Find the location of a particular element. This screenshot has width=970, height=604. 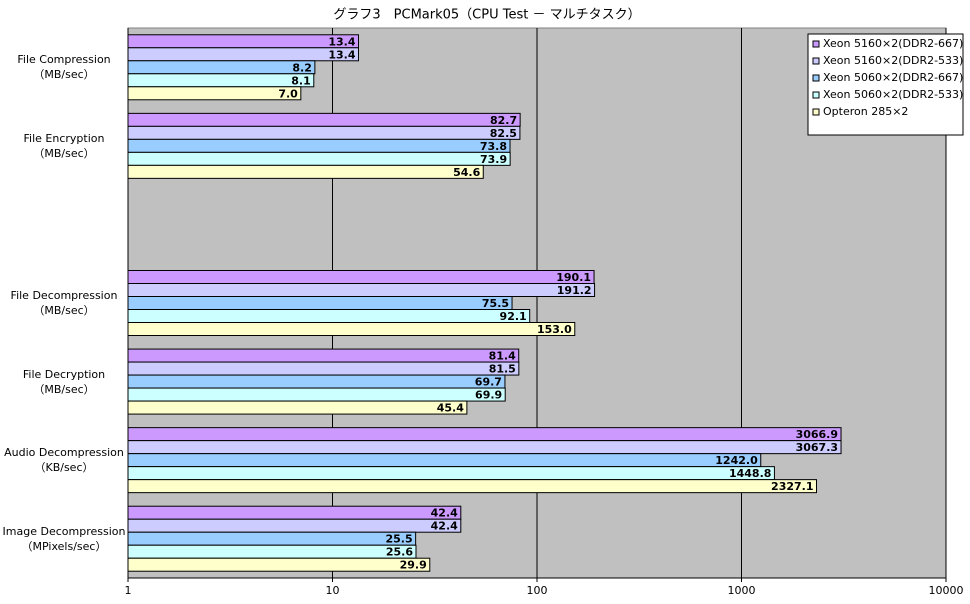

legend-label: Xeon 5160×2(DDR2-667) is located at coordinates (893, 43).